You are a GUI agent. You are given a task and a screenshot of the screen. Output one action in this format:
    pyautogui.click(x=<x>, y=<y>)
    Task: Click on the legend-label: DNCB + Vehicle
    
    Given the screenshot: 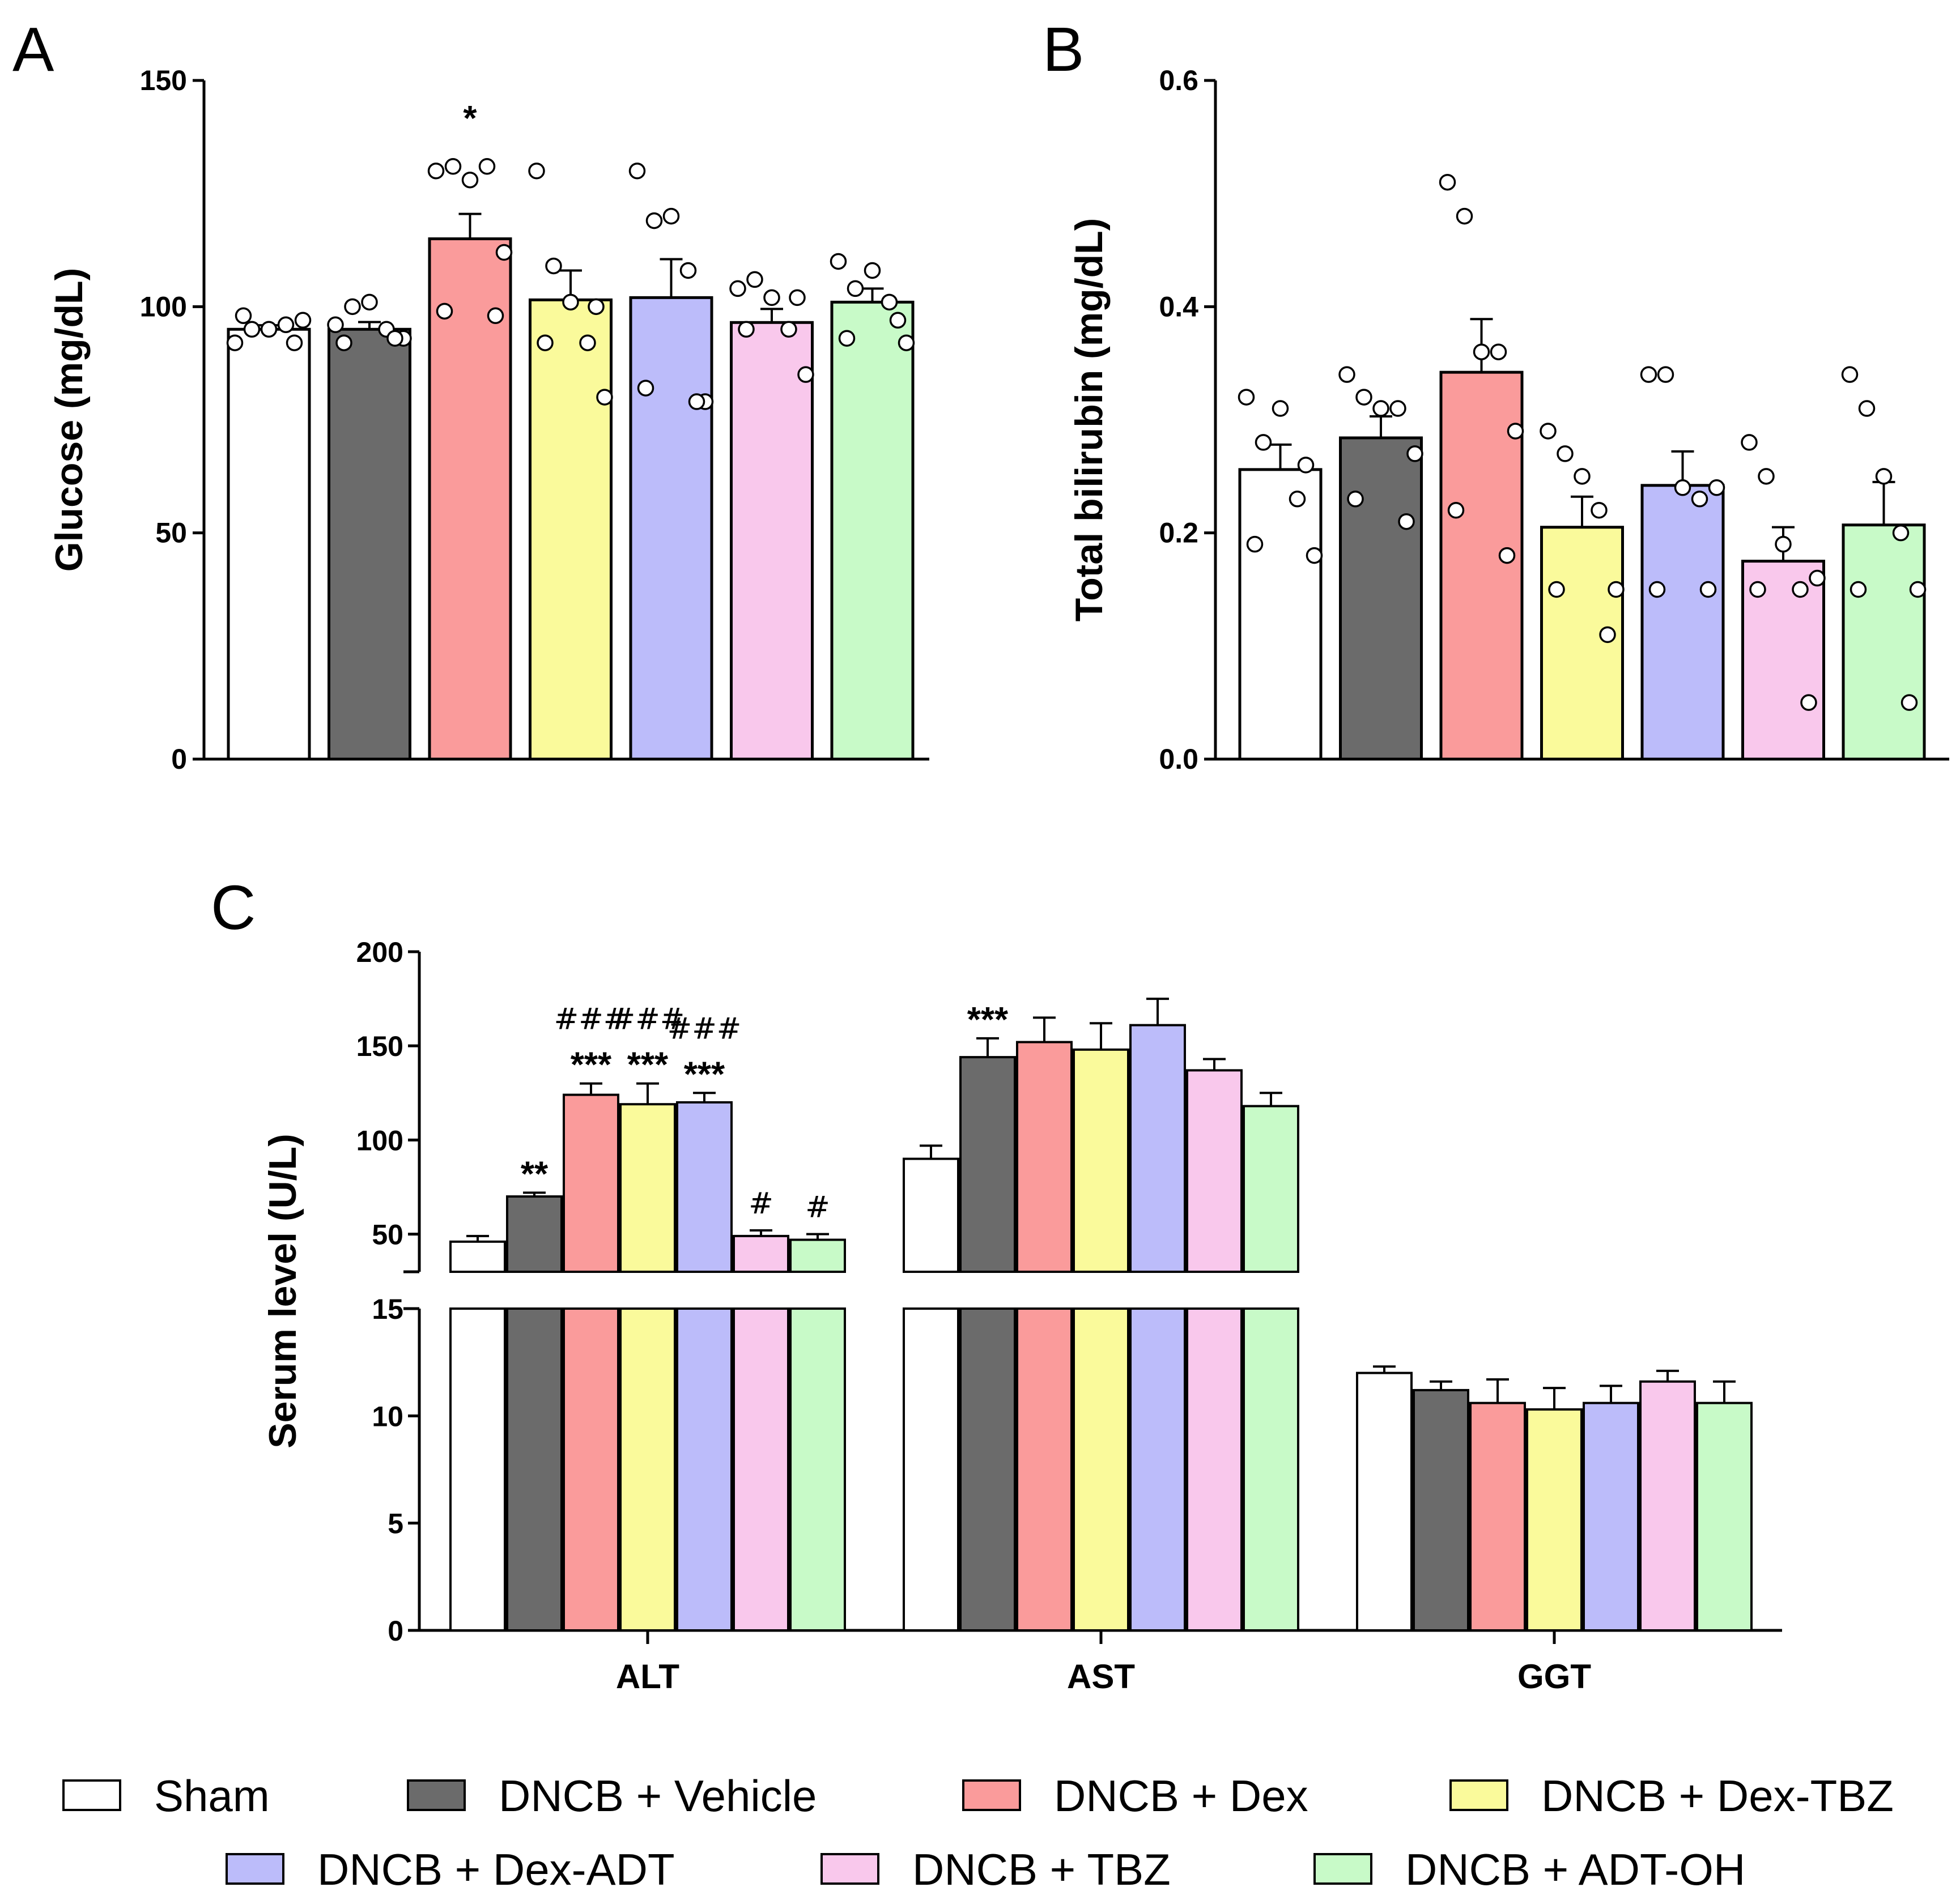 What is the action you would take?
    pyautogui.click(x=658, y=1796)
    